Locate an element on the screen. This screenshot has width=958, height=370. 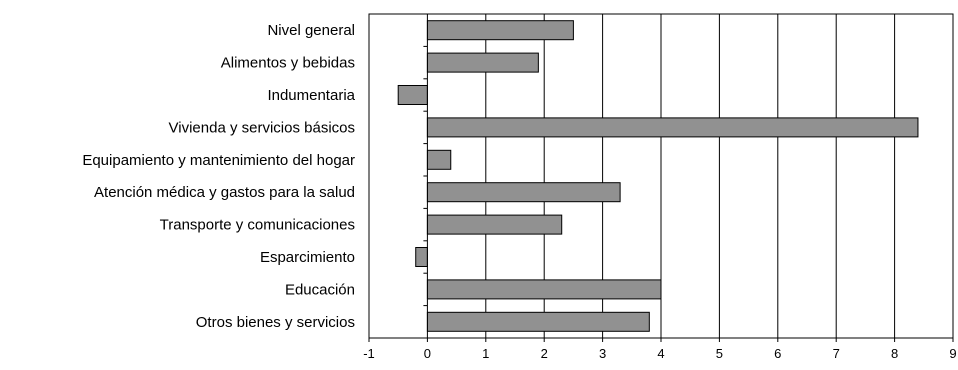
x-tick-label: 4 is located at coordinates (660, 353).